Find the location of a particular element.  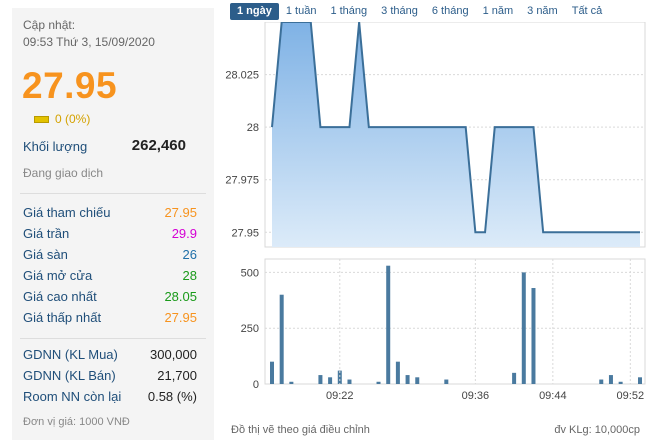

stat-row: Giá mở cửa 28 is located at coordinates (110, 275).